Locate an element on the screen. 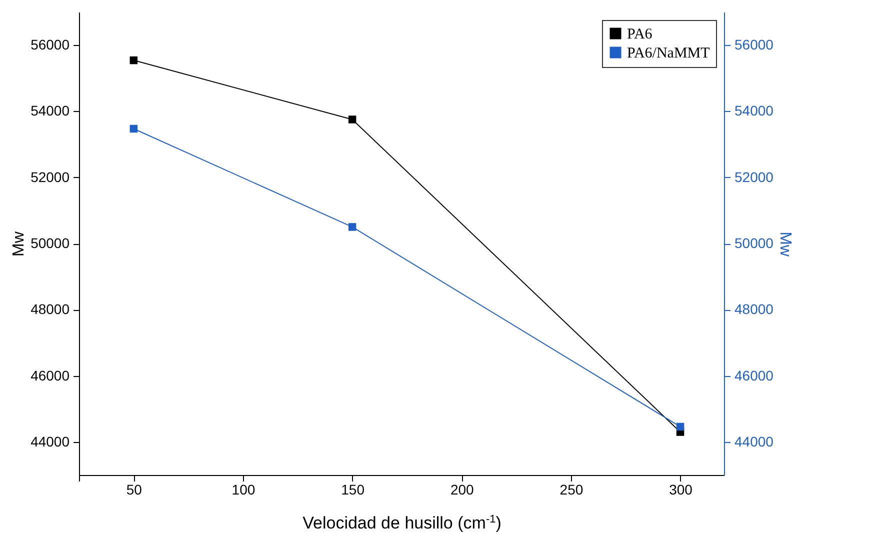 This screenshot has height=547, width=889. y2-tick-label: 54000 is located at coordinates (754, 110).